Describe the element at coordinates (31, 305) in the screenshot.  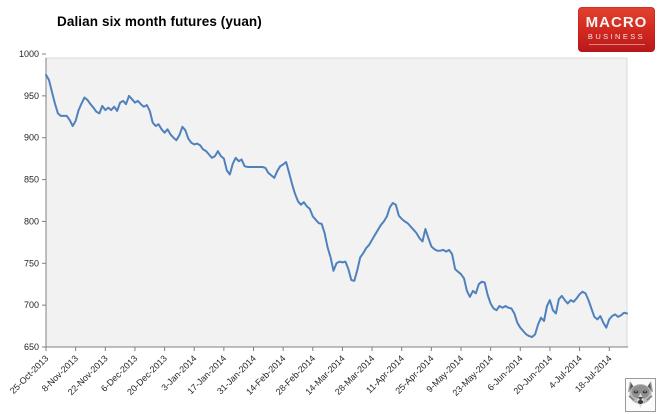
I see `y-axis-tick-label: 700` at that location.